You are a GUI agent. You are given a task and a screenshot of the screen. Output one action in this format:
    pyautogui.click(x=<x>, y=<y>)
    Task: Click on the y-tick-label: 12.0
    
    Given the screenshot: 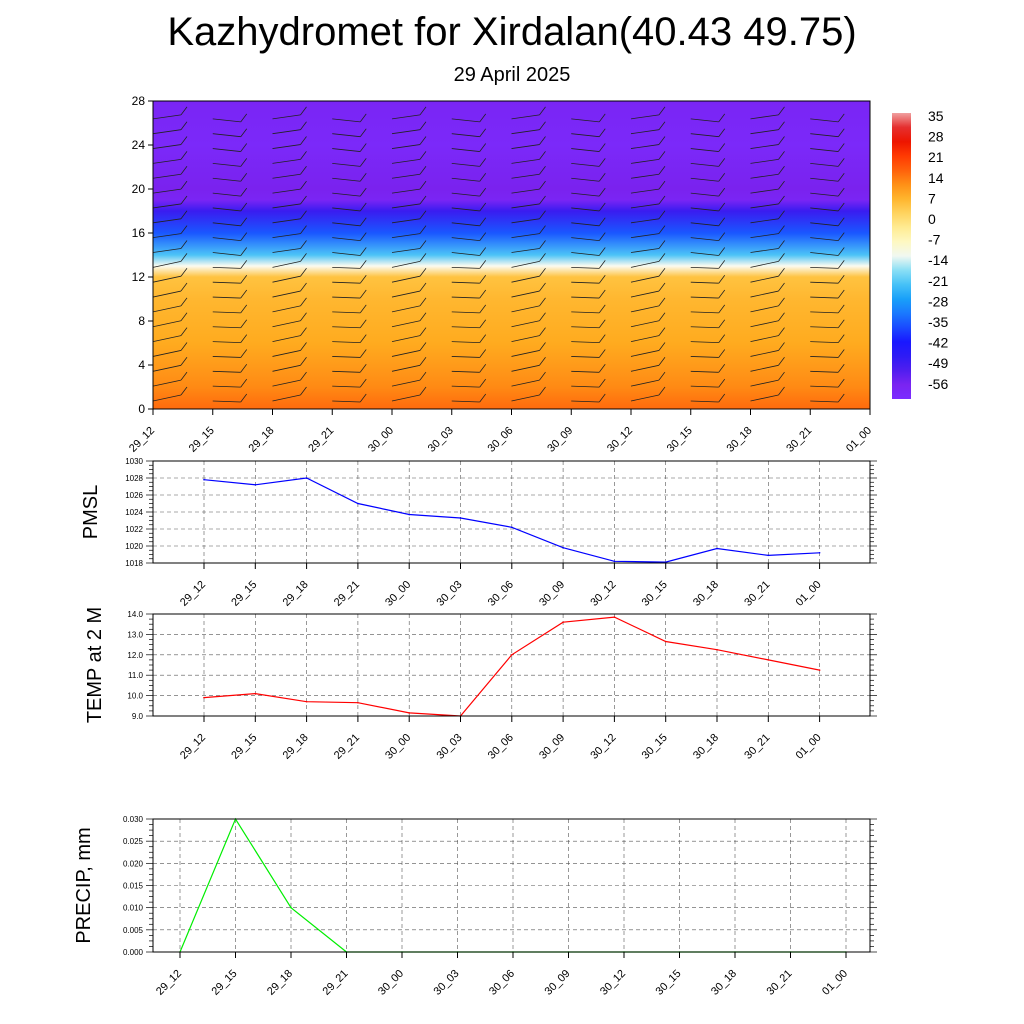 What is the action you would take?
    pyautogui.click(x=135, y=655)
    